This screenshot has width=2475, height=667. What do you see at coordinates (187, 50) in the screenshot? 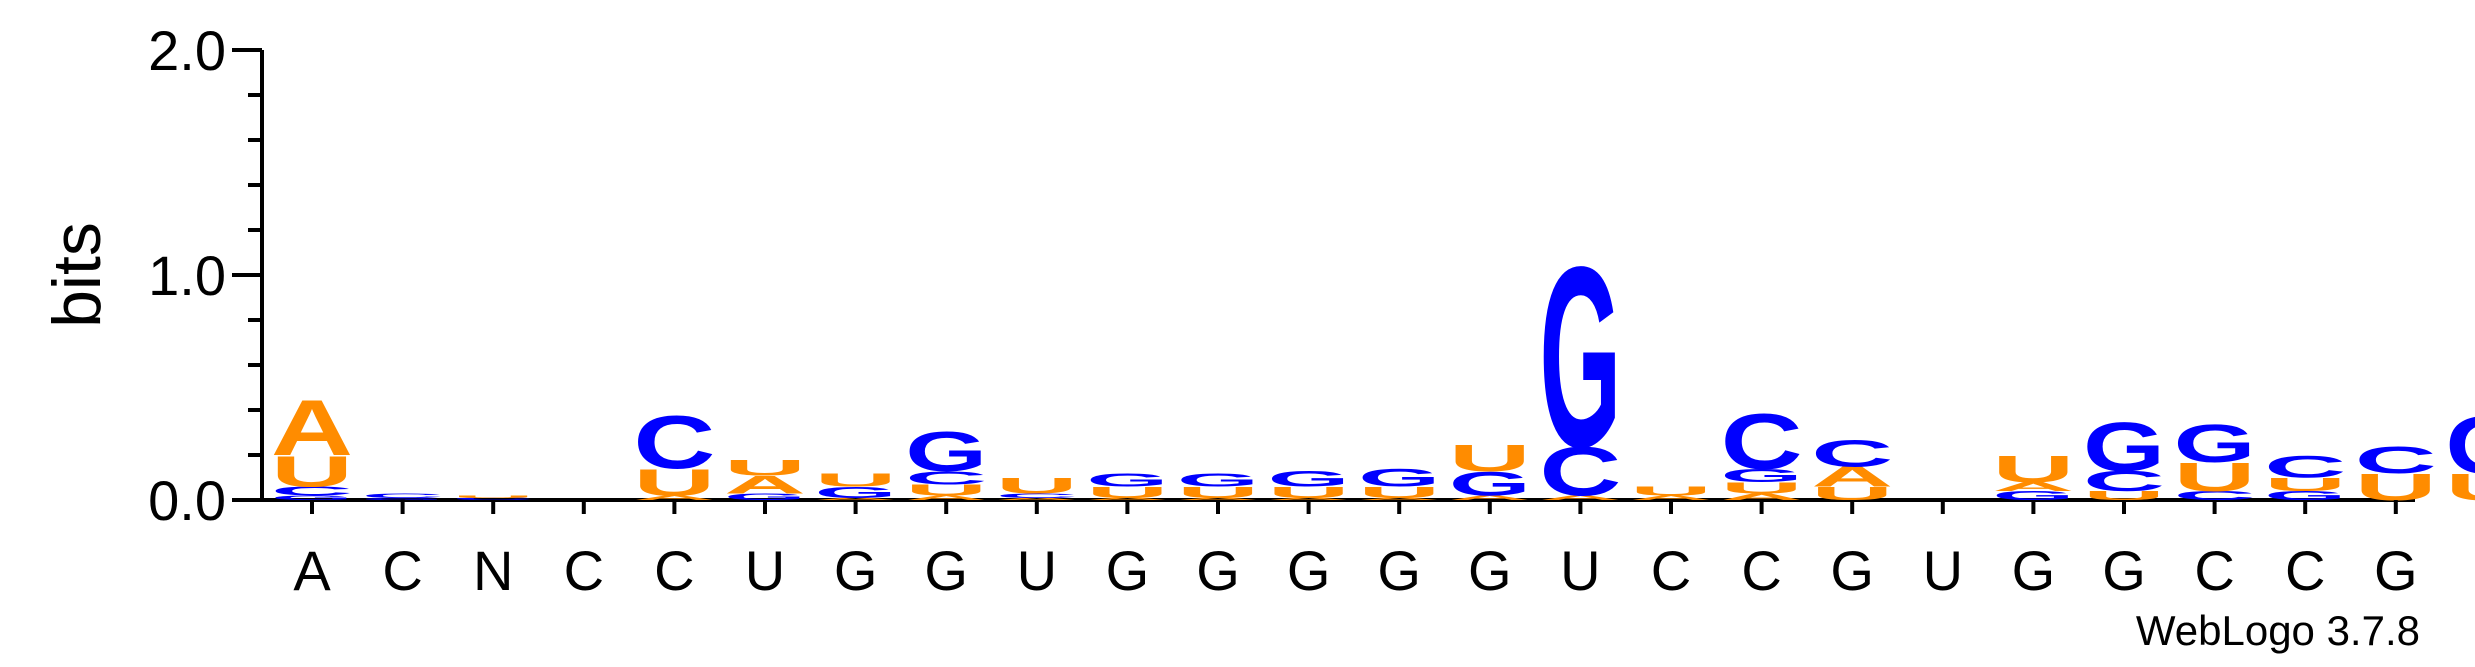
I see `y-tick-label: 2.0` at bounding box center [187, 50].